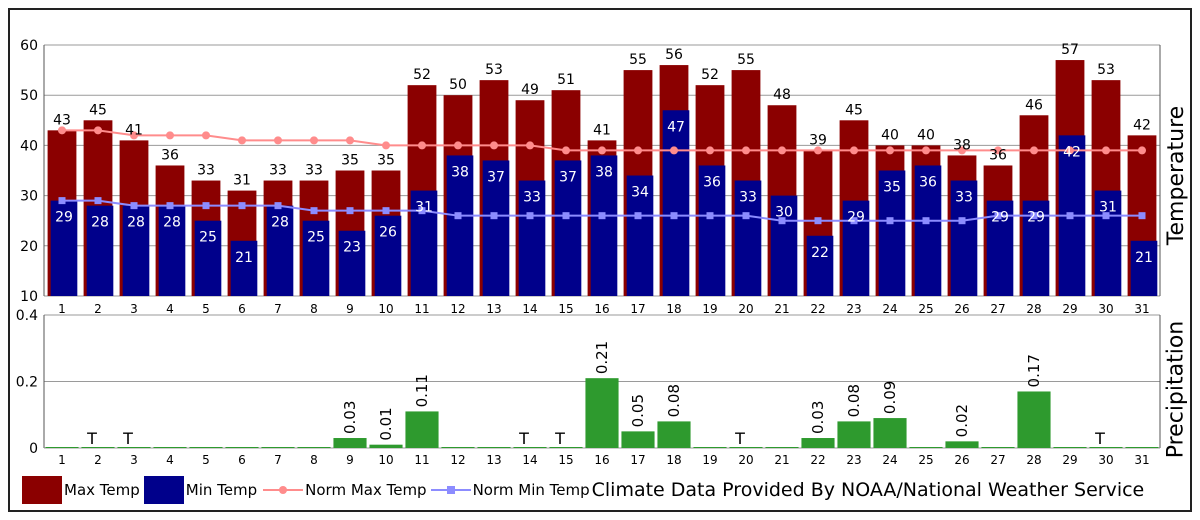  Describe the element at coordinates (817, 460) in the screenshot. I see `precip-xtick-label: 22` at that location.